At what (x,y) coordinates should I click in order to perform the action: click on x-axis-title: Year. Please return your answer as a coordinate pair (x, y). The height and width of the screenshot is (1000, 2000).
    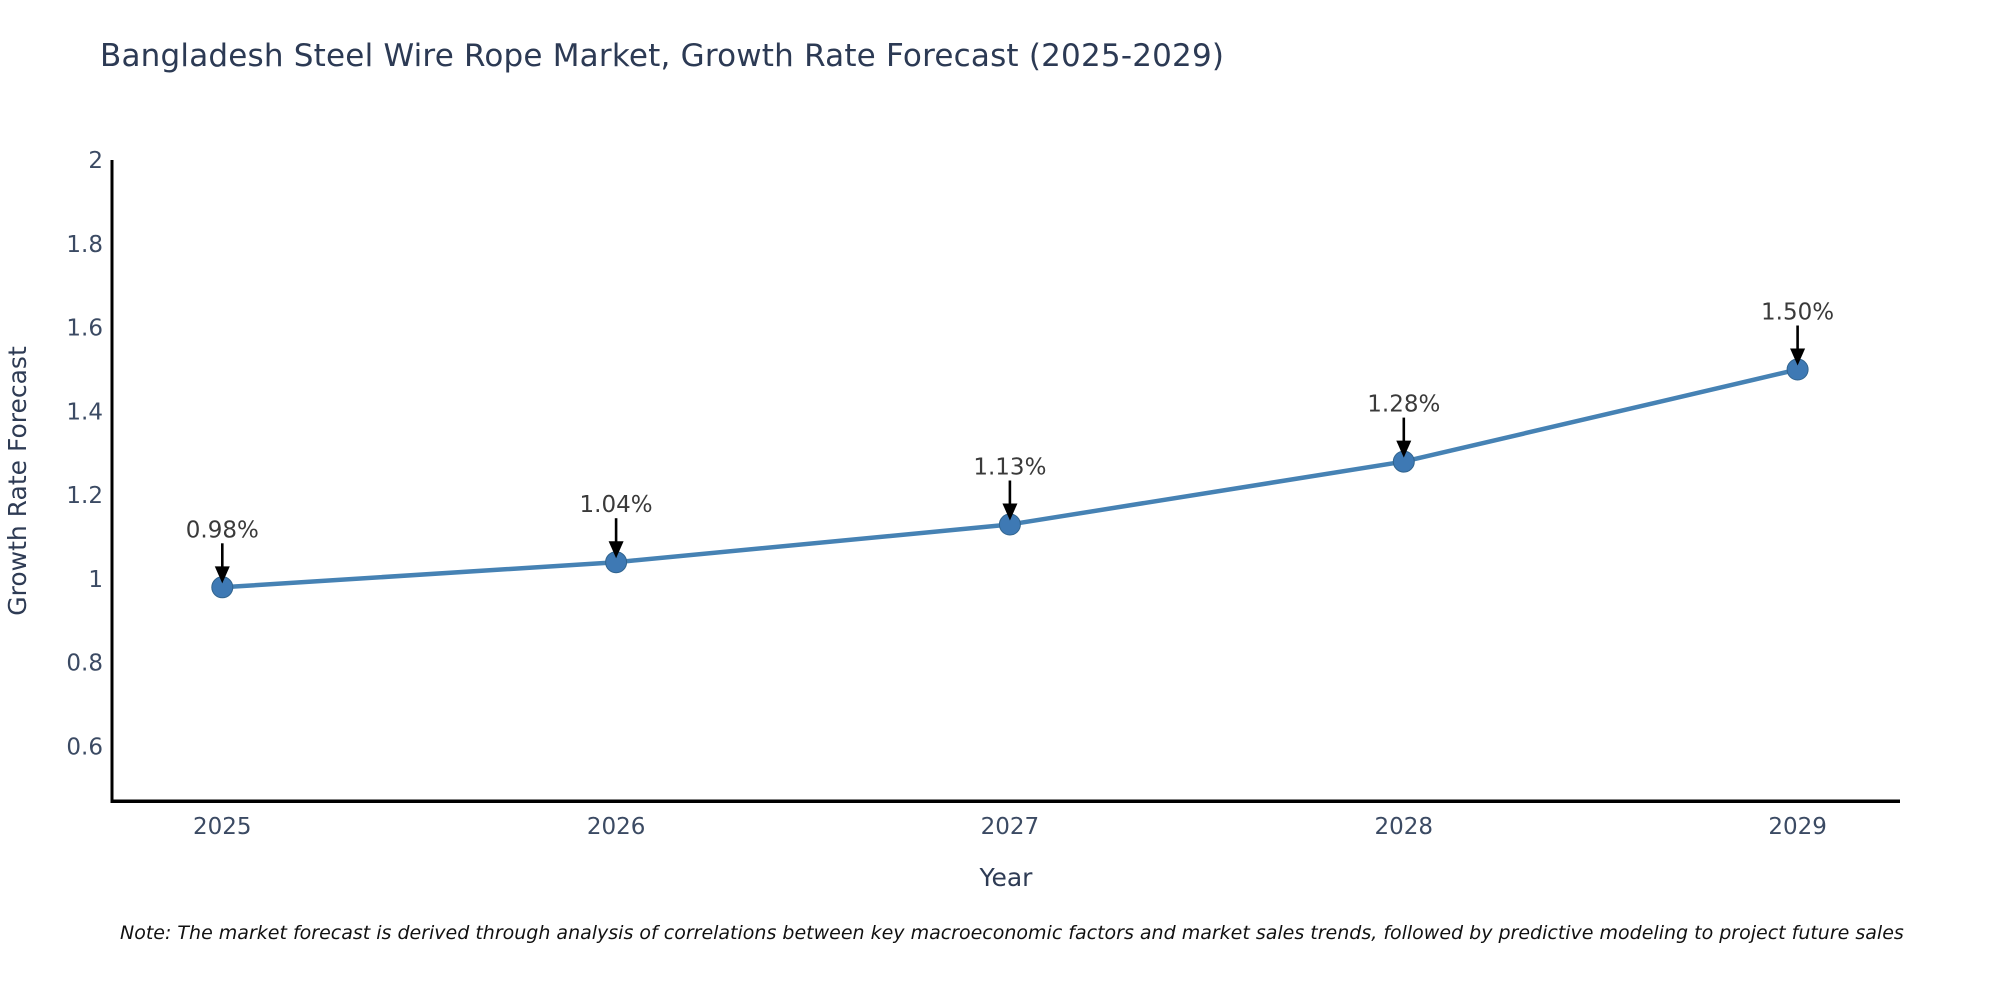
    Looking at the image, I should click on (1006, 877).